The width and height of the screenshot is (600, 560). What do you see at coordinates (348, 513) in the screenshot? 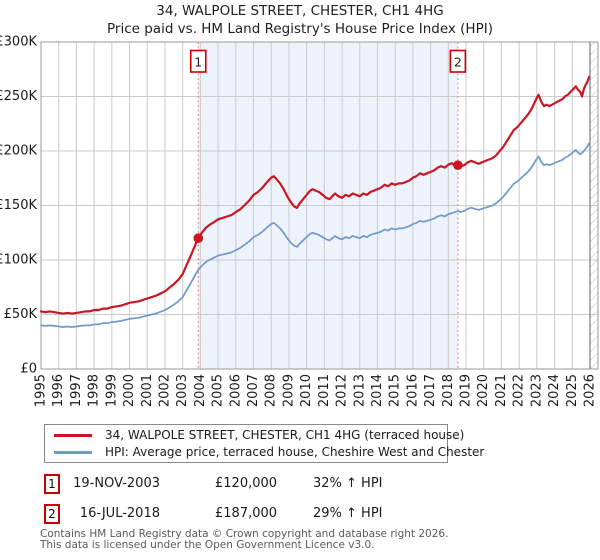
I see `sale-2-vs-hpi: 29% ↑ HPI` at bounding box center [348, 513].